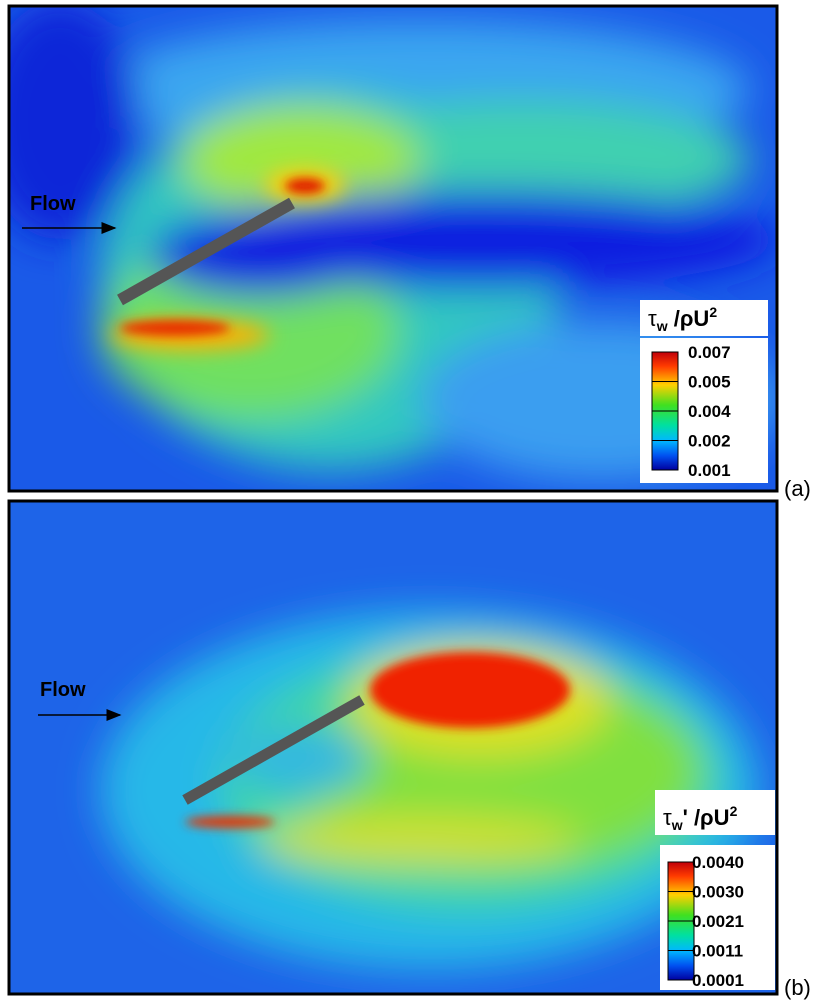 The width and height of the screenshot is (821, 1005). I want to click on colorbar-title: τw' /ρU2, so click(700, 818).